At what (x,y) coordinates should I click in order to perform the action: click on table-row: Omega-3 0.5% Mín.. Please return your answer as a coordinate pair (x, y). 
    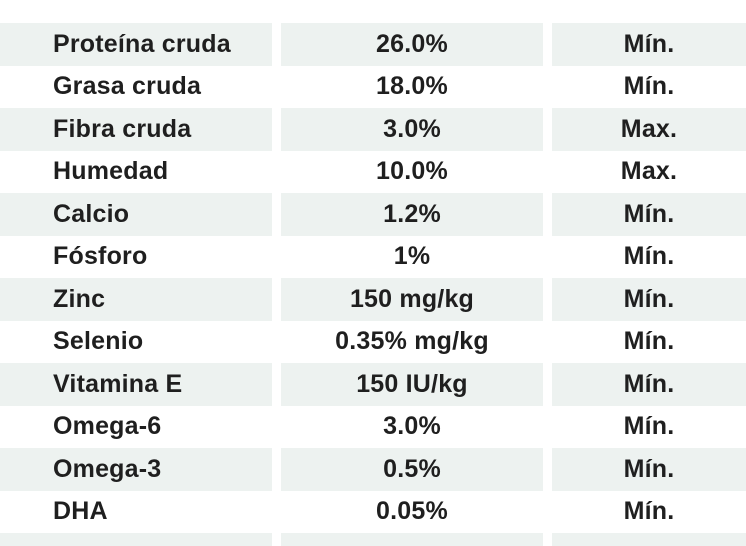
    Looking at the image, I should click on (373, 469).